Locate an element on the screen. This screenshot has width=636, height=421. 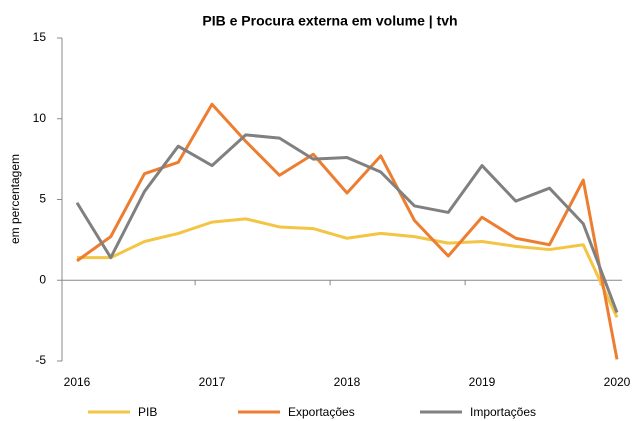
x-tick-label: 2018 is located at coordinates (347, 382).